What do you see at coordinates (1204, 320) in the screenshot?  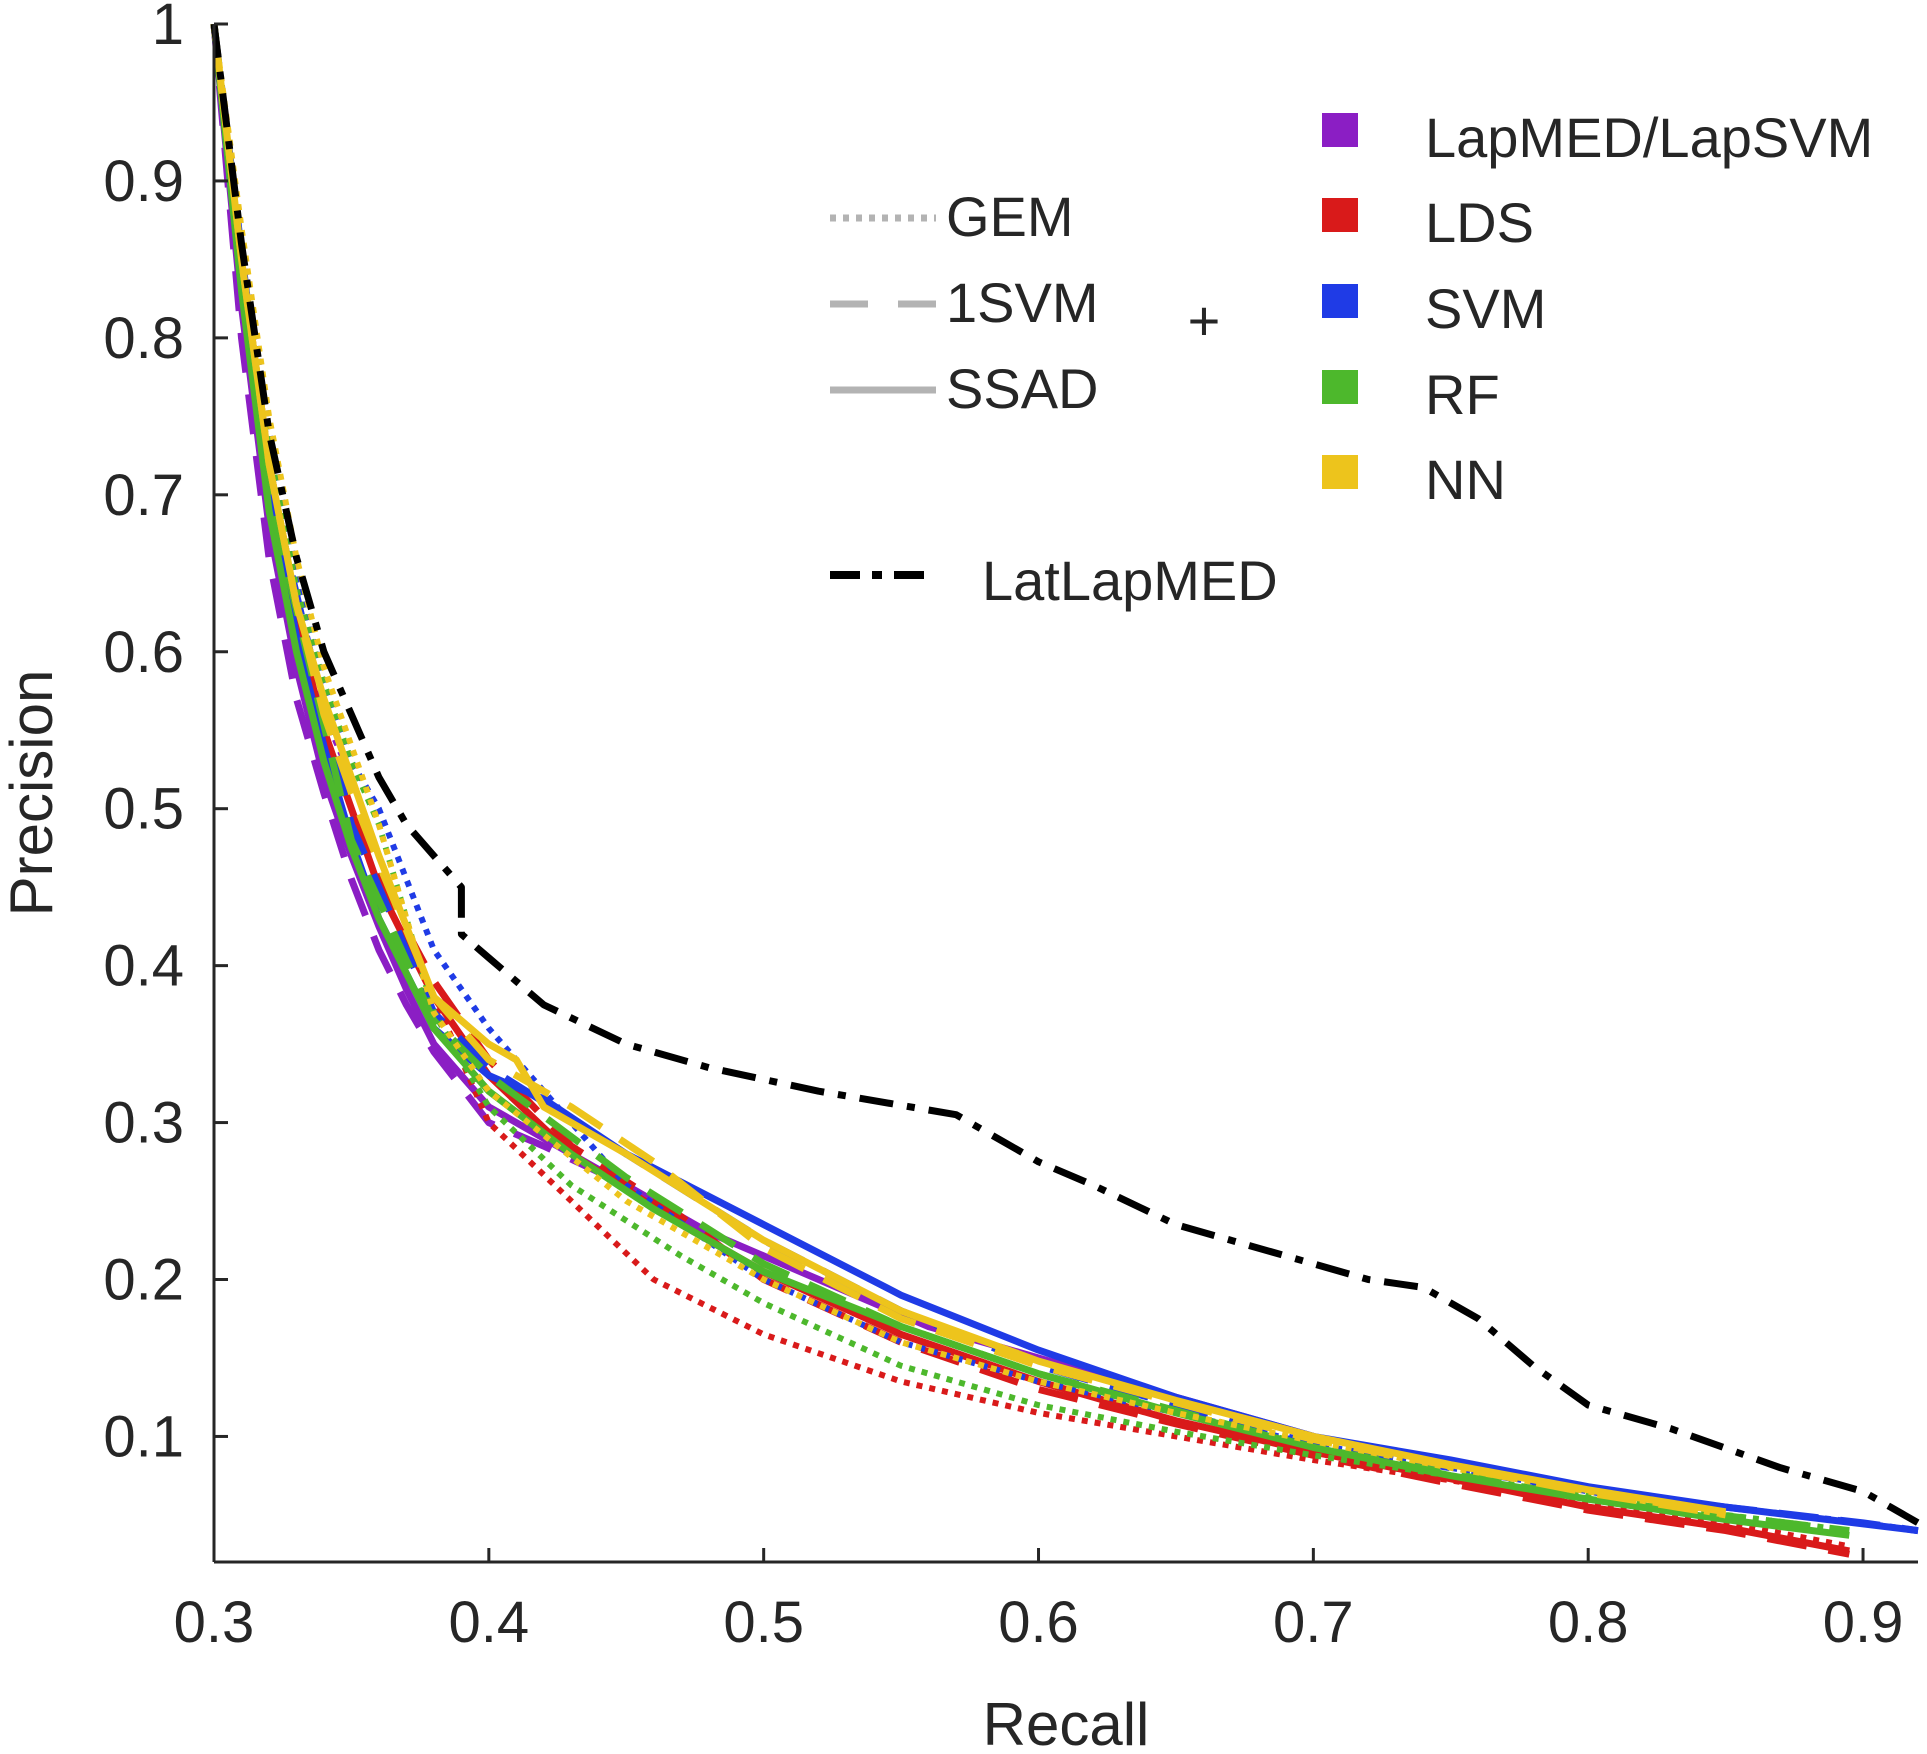 I see `legend-plus-sign: +` at bounding box center [1204, 320].